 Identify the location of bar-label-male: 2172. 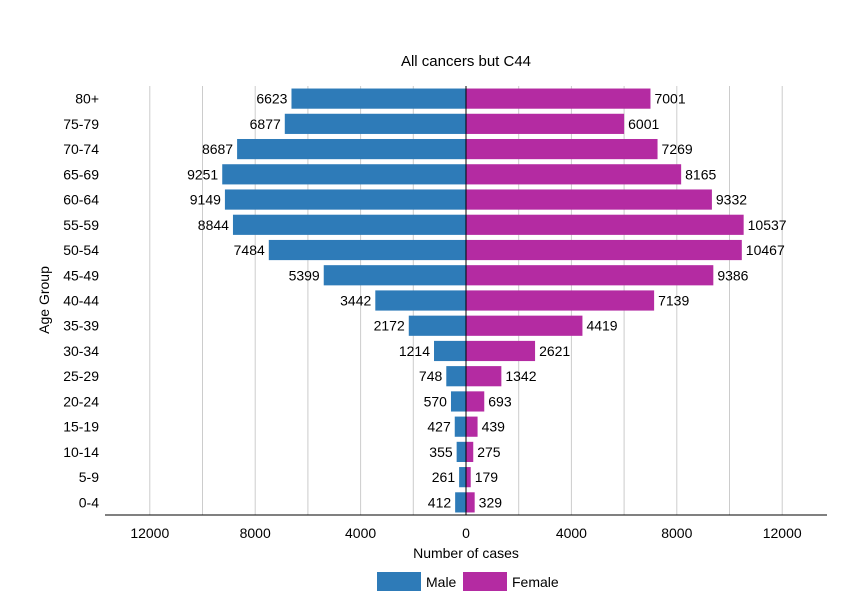
(389, 326).